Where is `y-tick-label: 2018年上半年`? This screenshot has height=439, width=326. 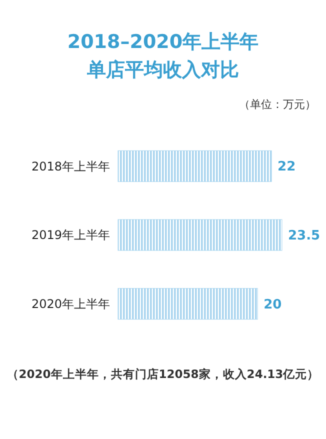
y-tick-label: 2018年上半年 is located at coordinates (70, 166).